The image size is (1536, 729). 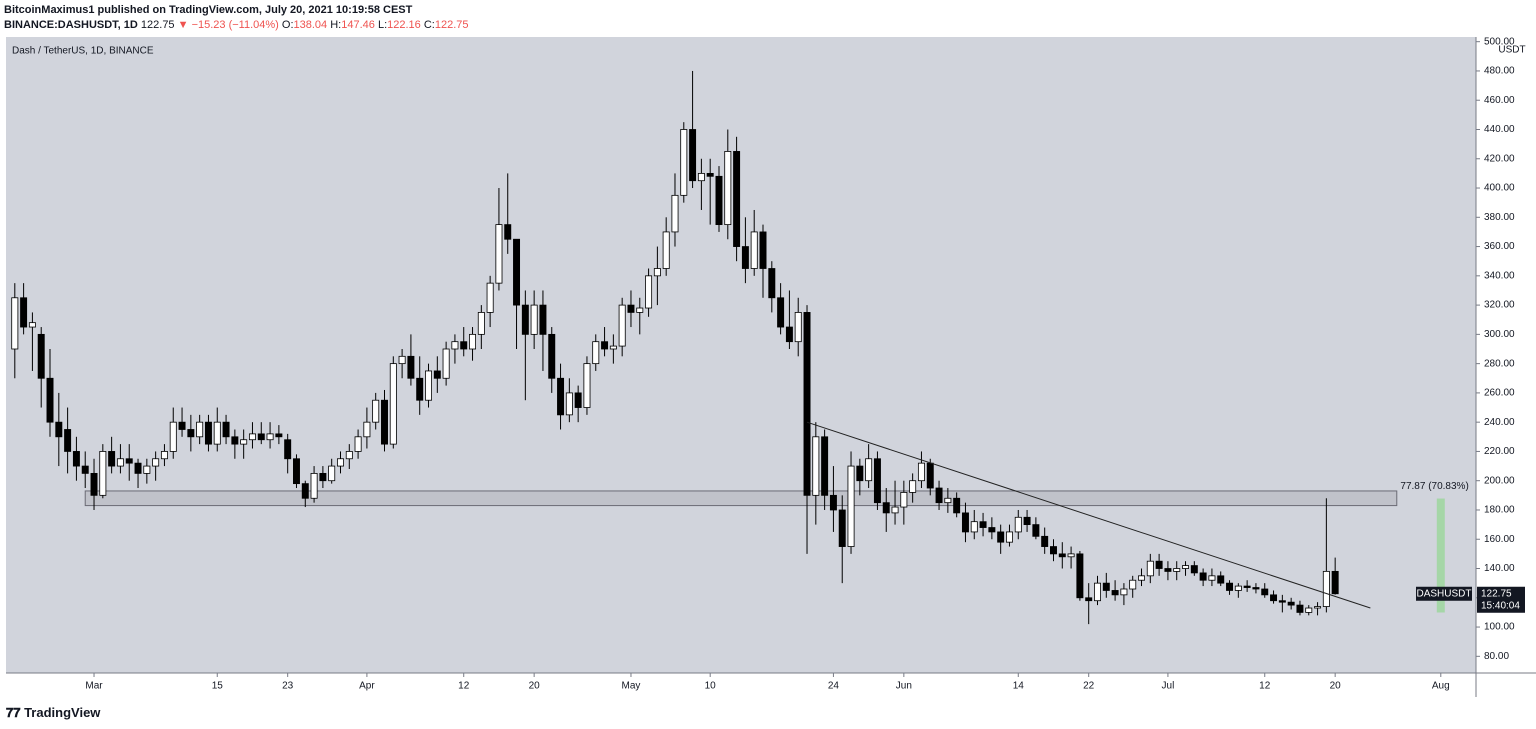 What do you see at coordinates (382, 25) in the screenshot?
I see `ohlc-label: L:` at bounding box center [382, 25].